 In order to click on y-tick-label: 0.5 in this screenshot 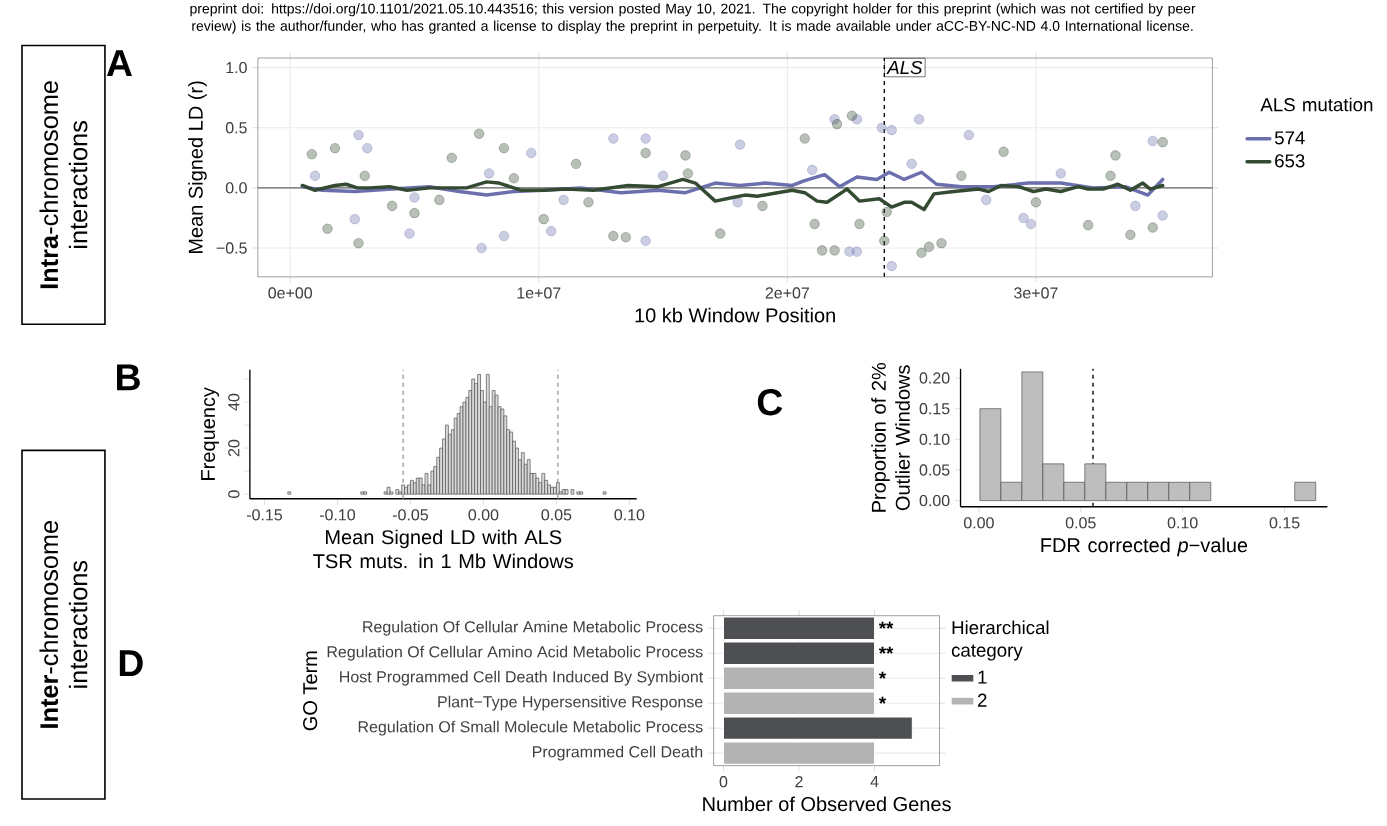, I will do `click(236, 128)`.